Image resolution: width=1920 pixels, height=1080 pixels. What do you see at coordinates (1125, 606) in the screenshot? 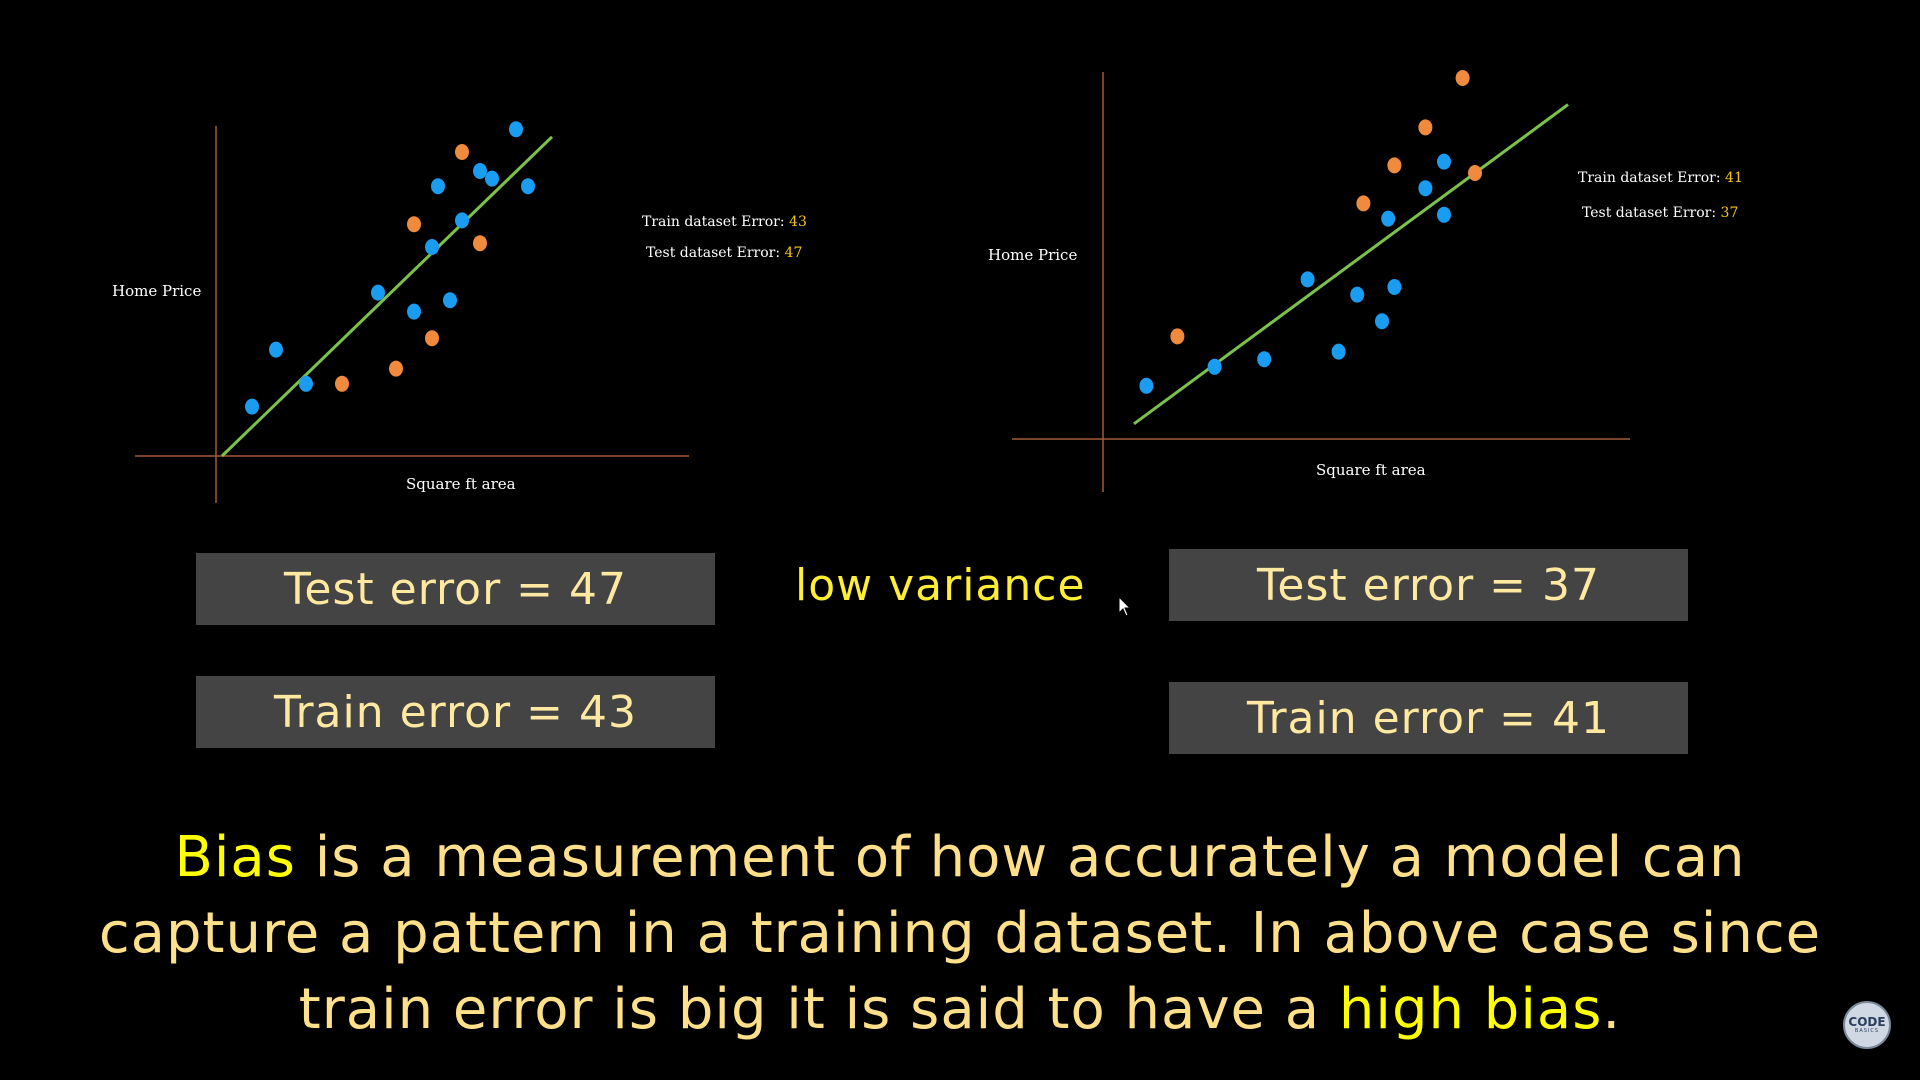
I see `mouse-cursor-icon` at bounding box center [1125, 606].